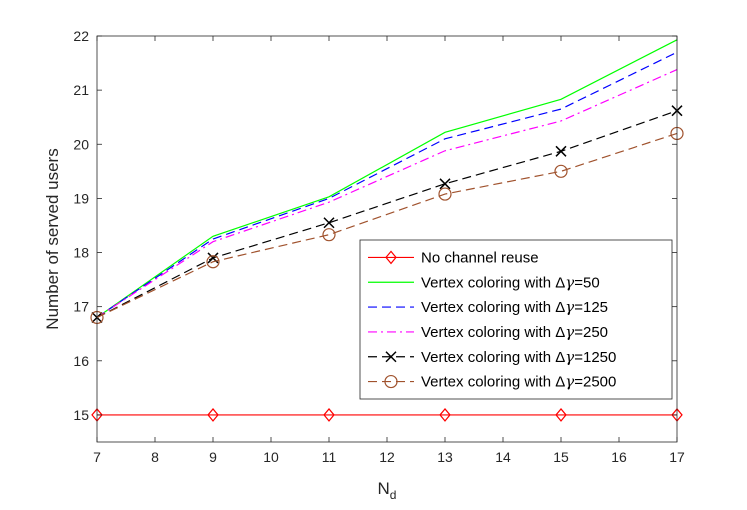 The image size is (747, 510). Describe the element at coordinates (387, 490) in the screenshot. I see `x-axis-title: Nd` at that location.